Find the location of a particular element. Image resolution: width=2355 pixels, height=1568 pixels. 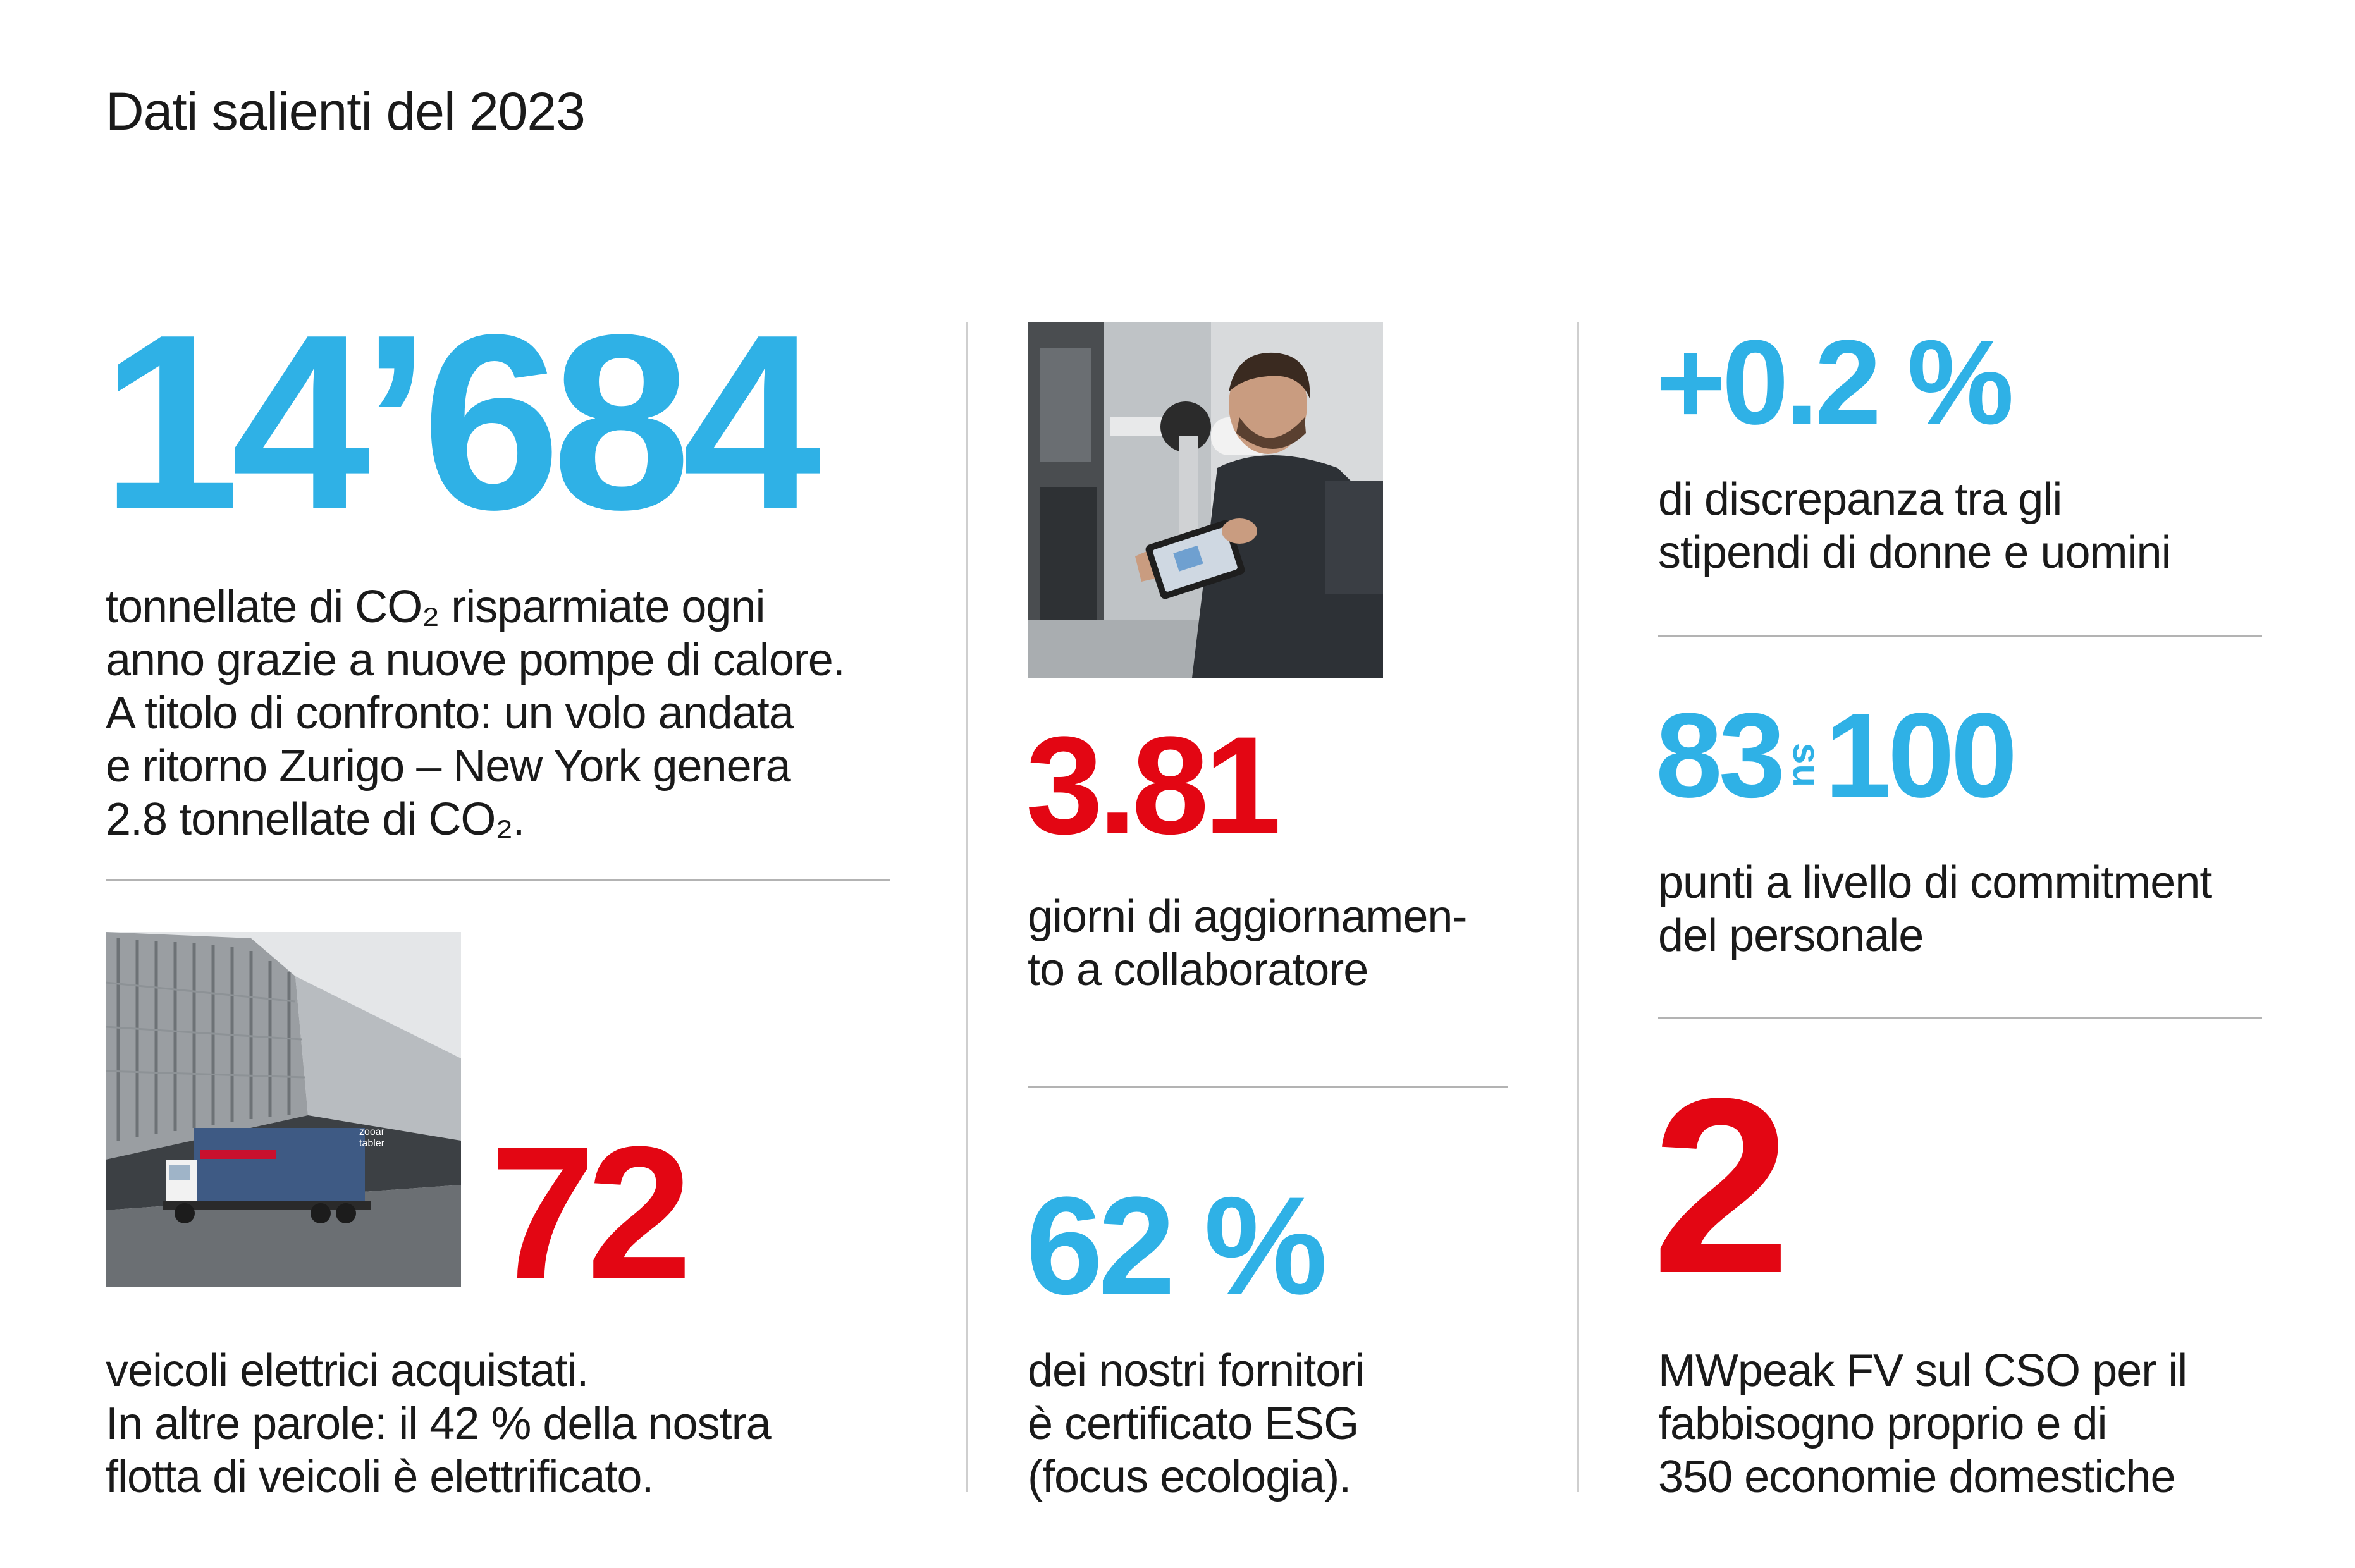

co2-line-3: A titolo di confronto: un volo andata is located at coordinates (450, 713).